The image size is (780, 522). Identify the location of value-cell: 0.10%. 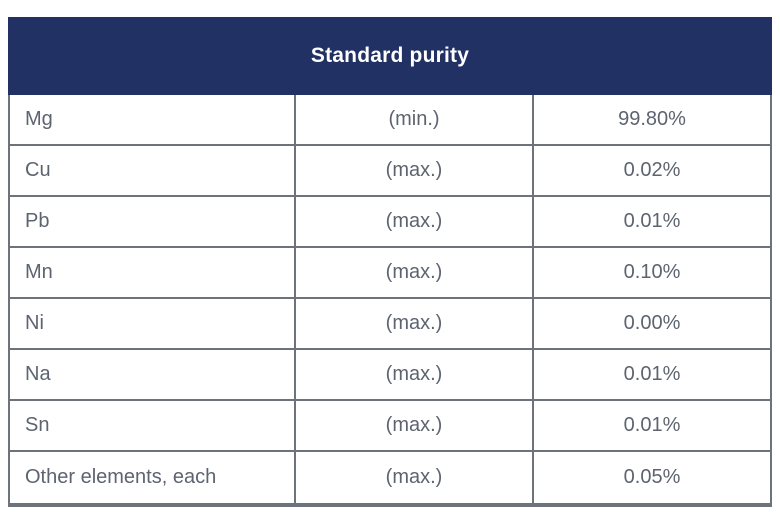
(652, 272).